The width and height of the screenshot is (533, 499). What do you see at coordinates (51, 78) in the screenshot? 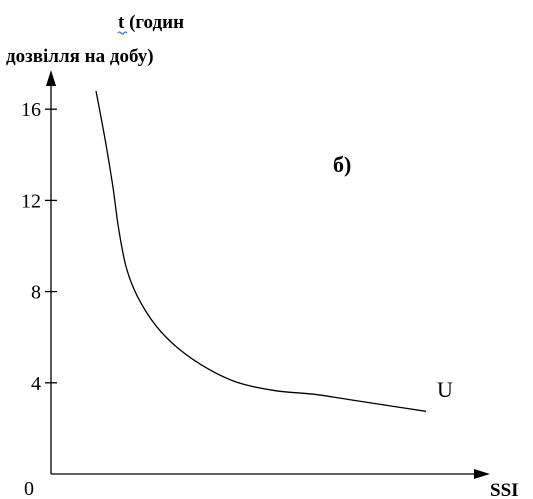
I see `y-axis-arrow-icon` at bounding box center [51, 78].